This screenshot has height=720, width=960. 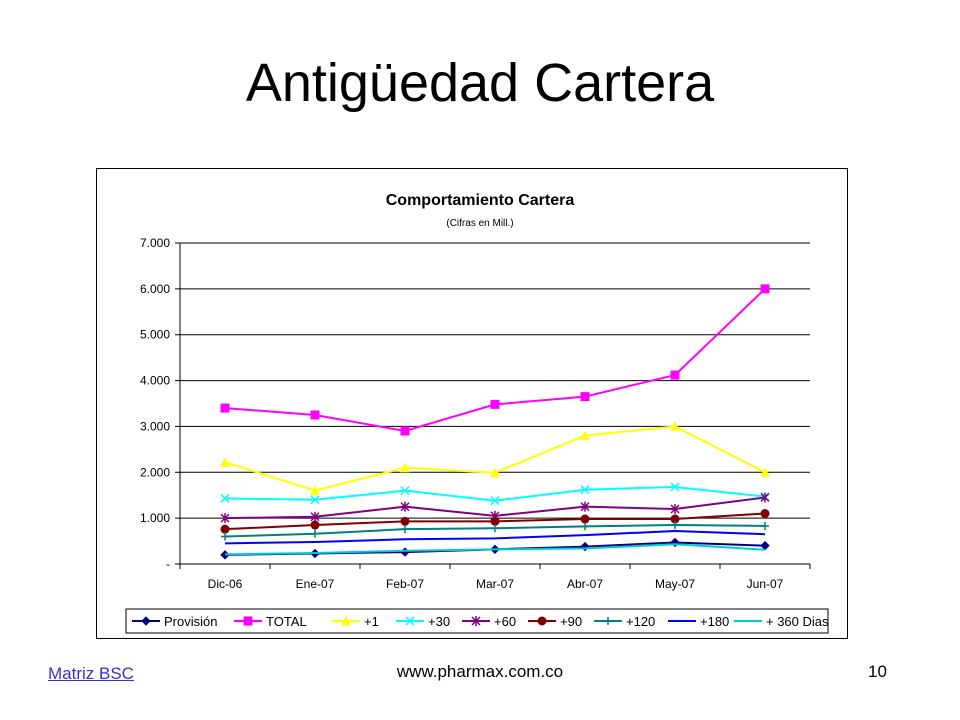 What do you see at coordinates (797, 621) in the screenshot?
I see `legend-label: + 360 Dias` at bounding box center [797, 621].